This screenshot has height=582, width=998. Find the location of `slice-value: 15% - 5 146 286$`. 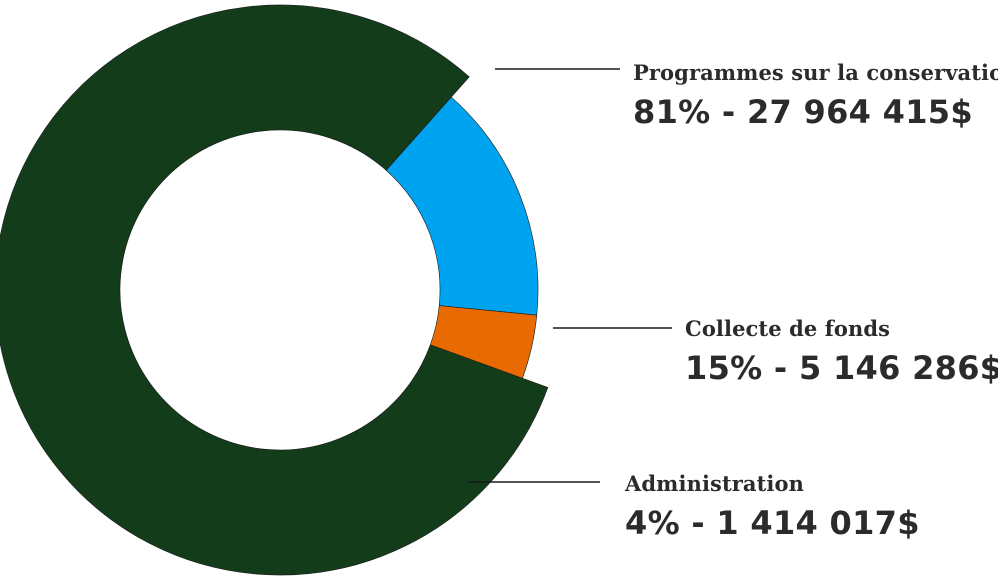

slice-value: 15% - 5 146 286$ is located at coordinates (841, 368).